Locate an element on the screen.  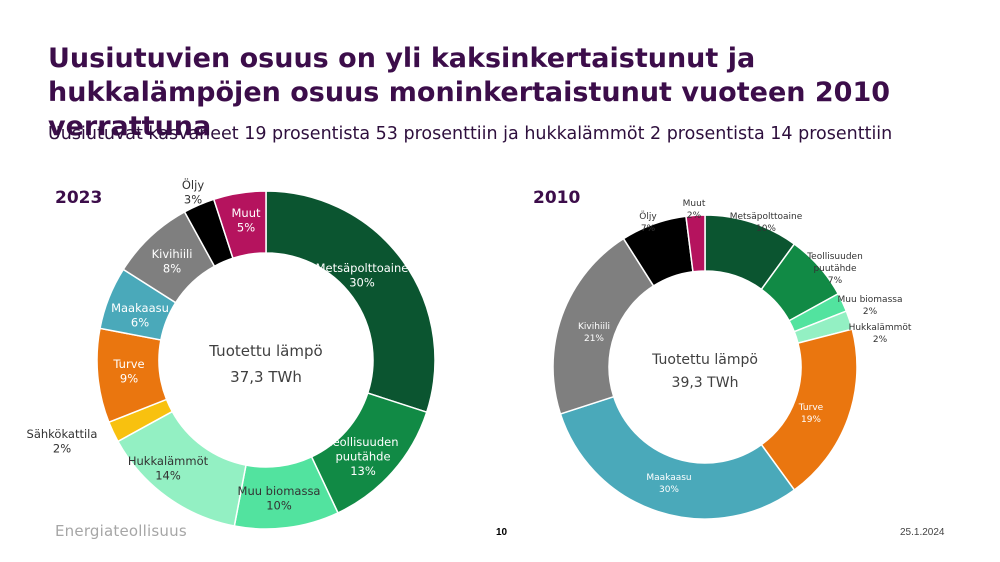
slice-value-muu-biomassa: 2% is located at coordinates (870, 312).